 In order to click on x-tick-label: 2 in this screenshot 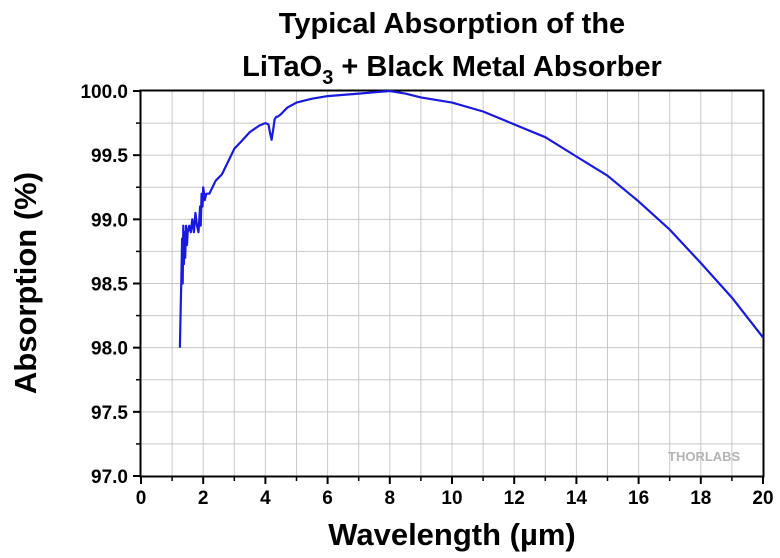, I will do `click(203, 498)`.